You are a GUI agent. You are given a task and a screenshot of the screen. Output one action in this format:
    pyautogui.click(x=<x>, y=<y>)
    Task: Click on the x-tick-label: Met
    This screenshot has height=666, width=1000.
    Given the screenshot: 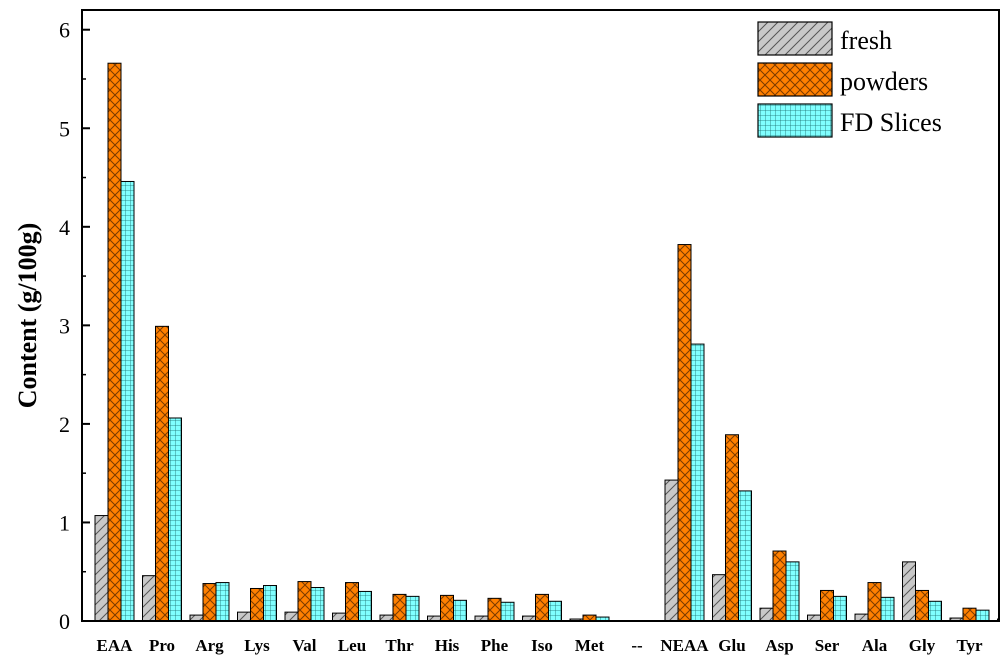 What is the action you would take?
    pyautogui.click(x=590, y=645)
    